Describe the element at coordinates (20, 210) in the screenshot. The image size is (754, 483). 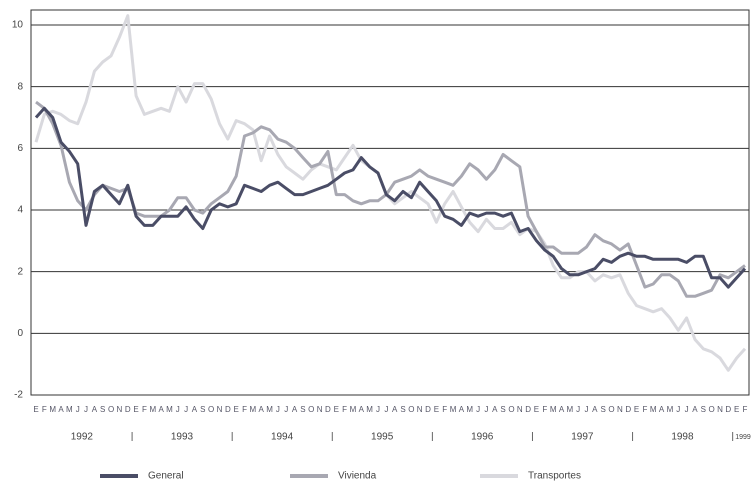
I see `y-tick-label: 4` at that location.